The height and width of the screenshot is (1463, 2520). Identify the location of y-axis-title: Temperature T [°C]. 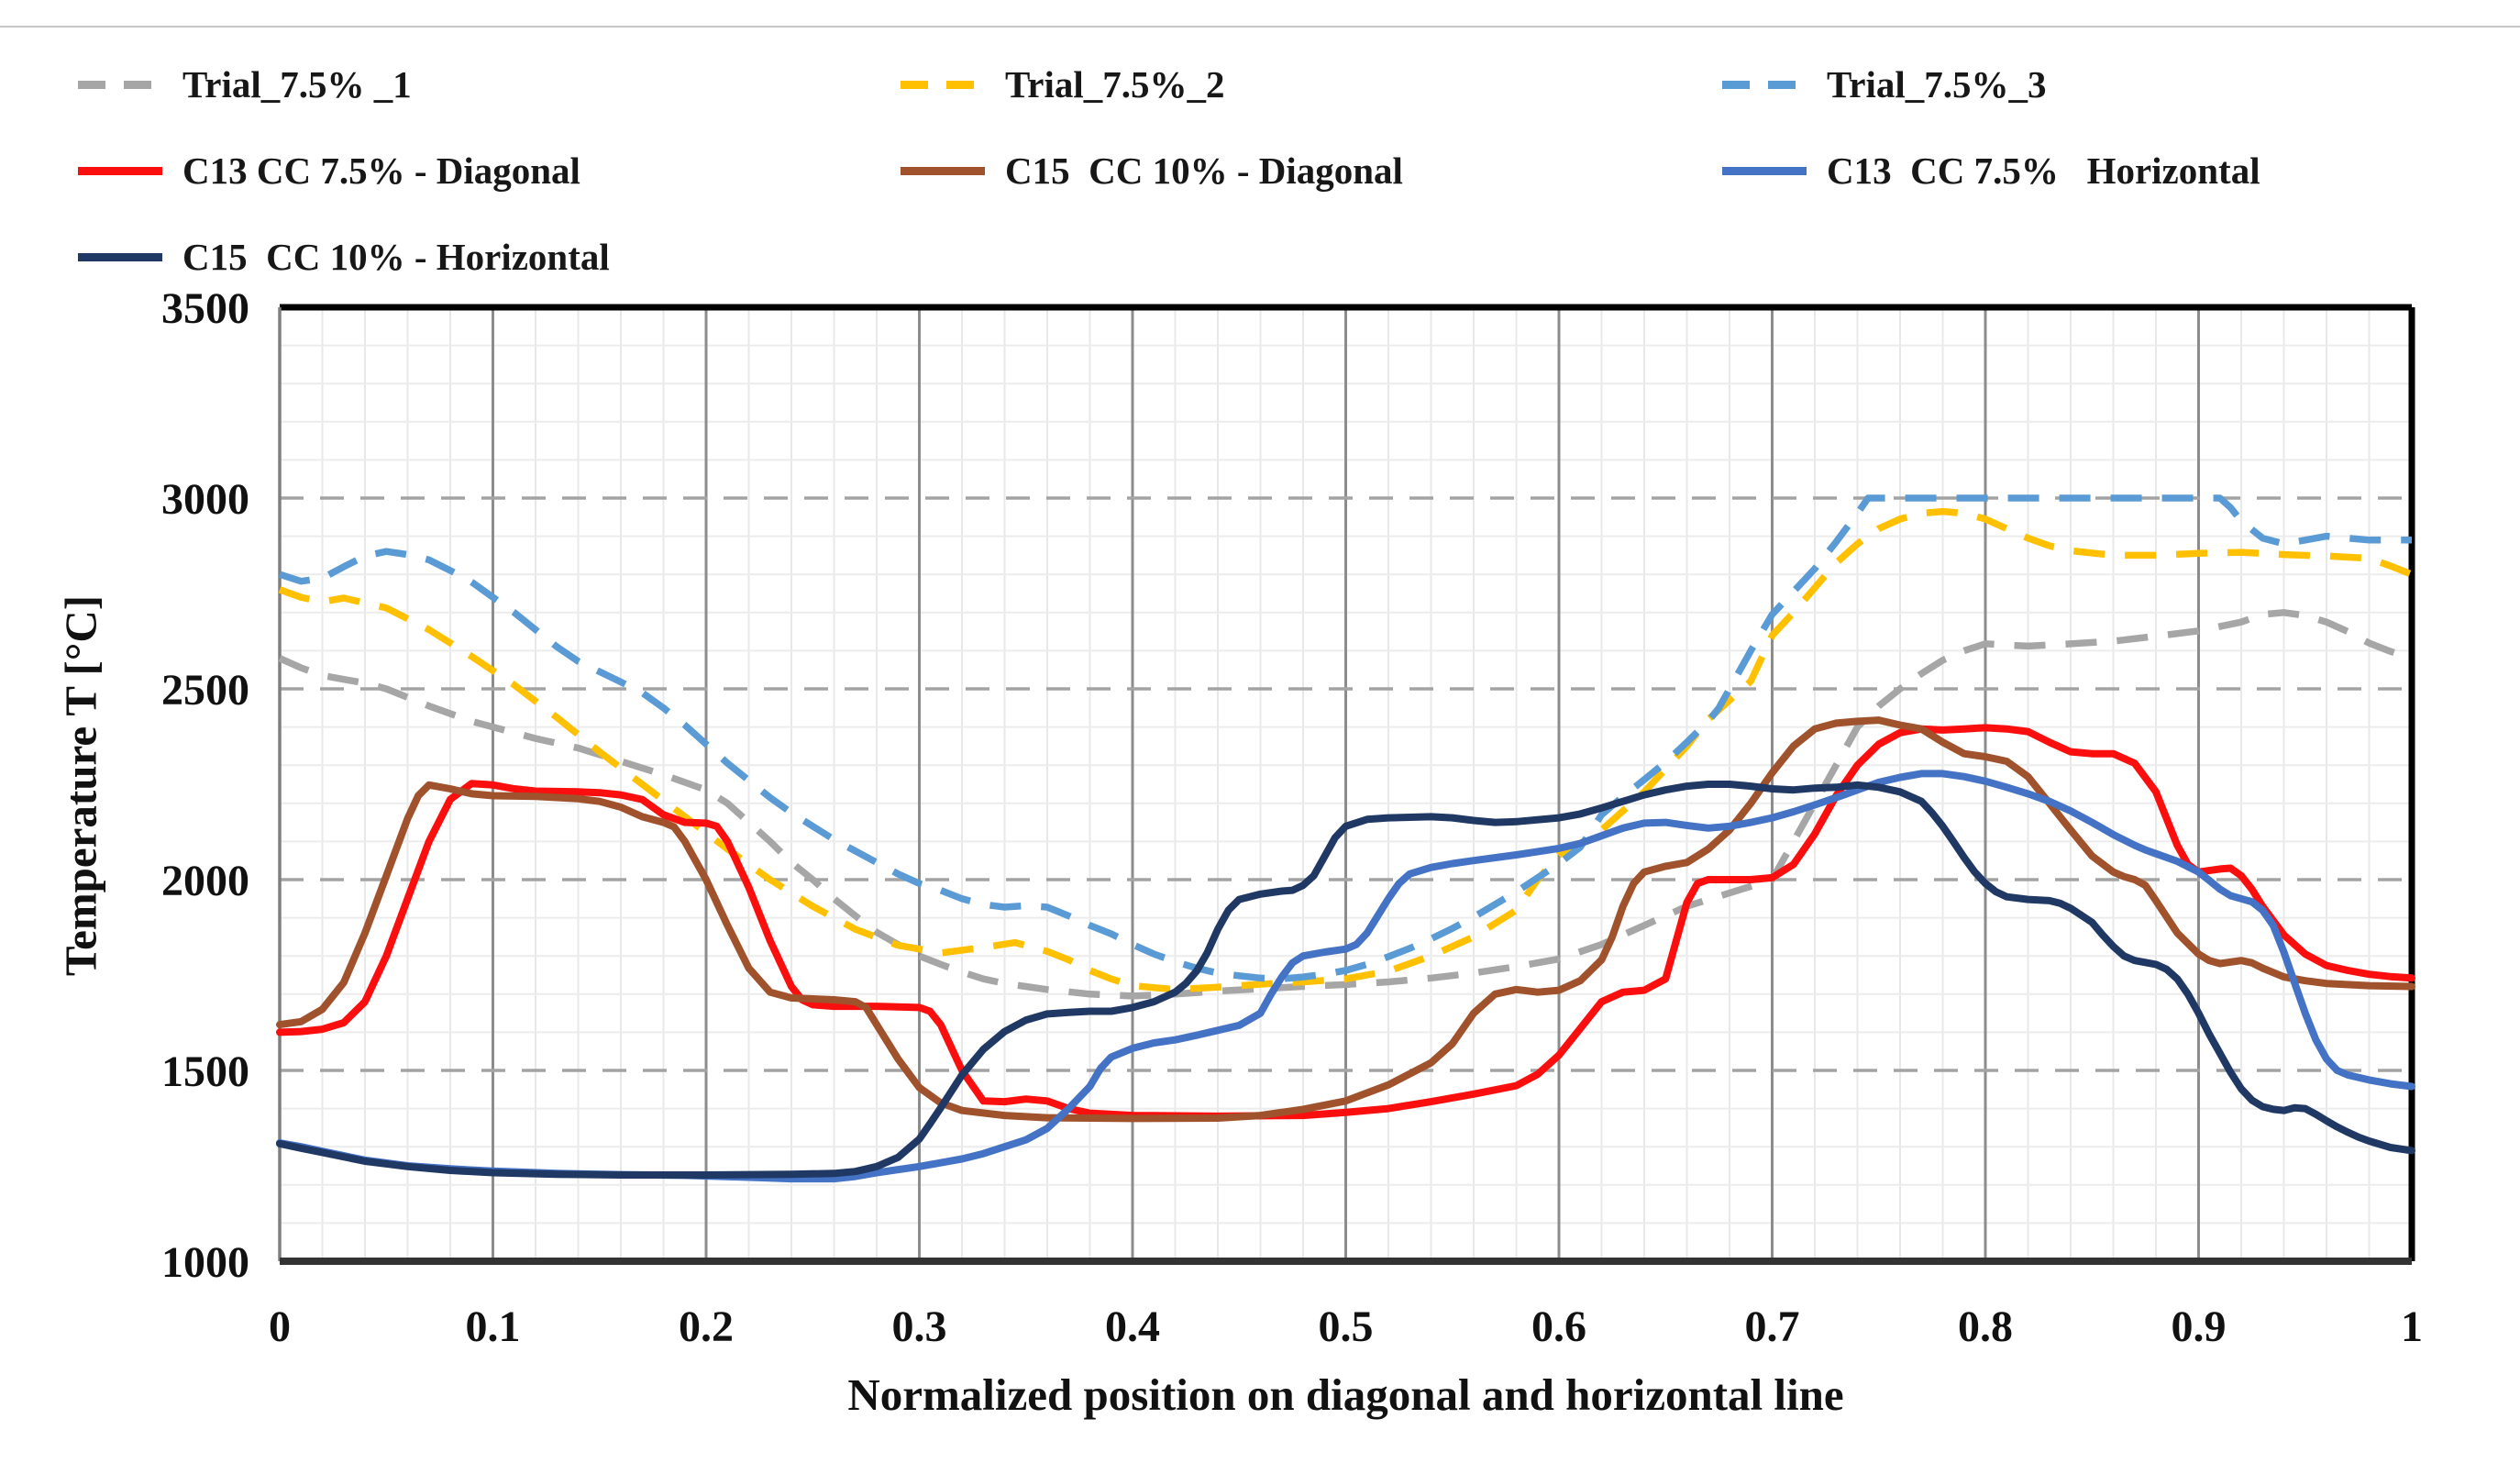
(80, 785).